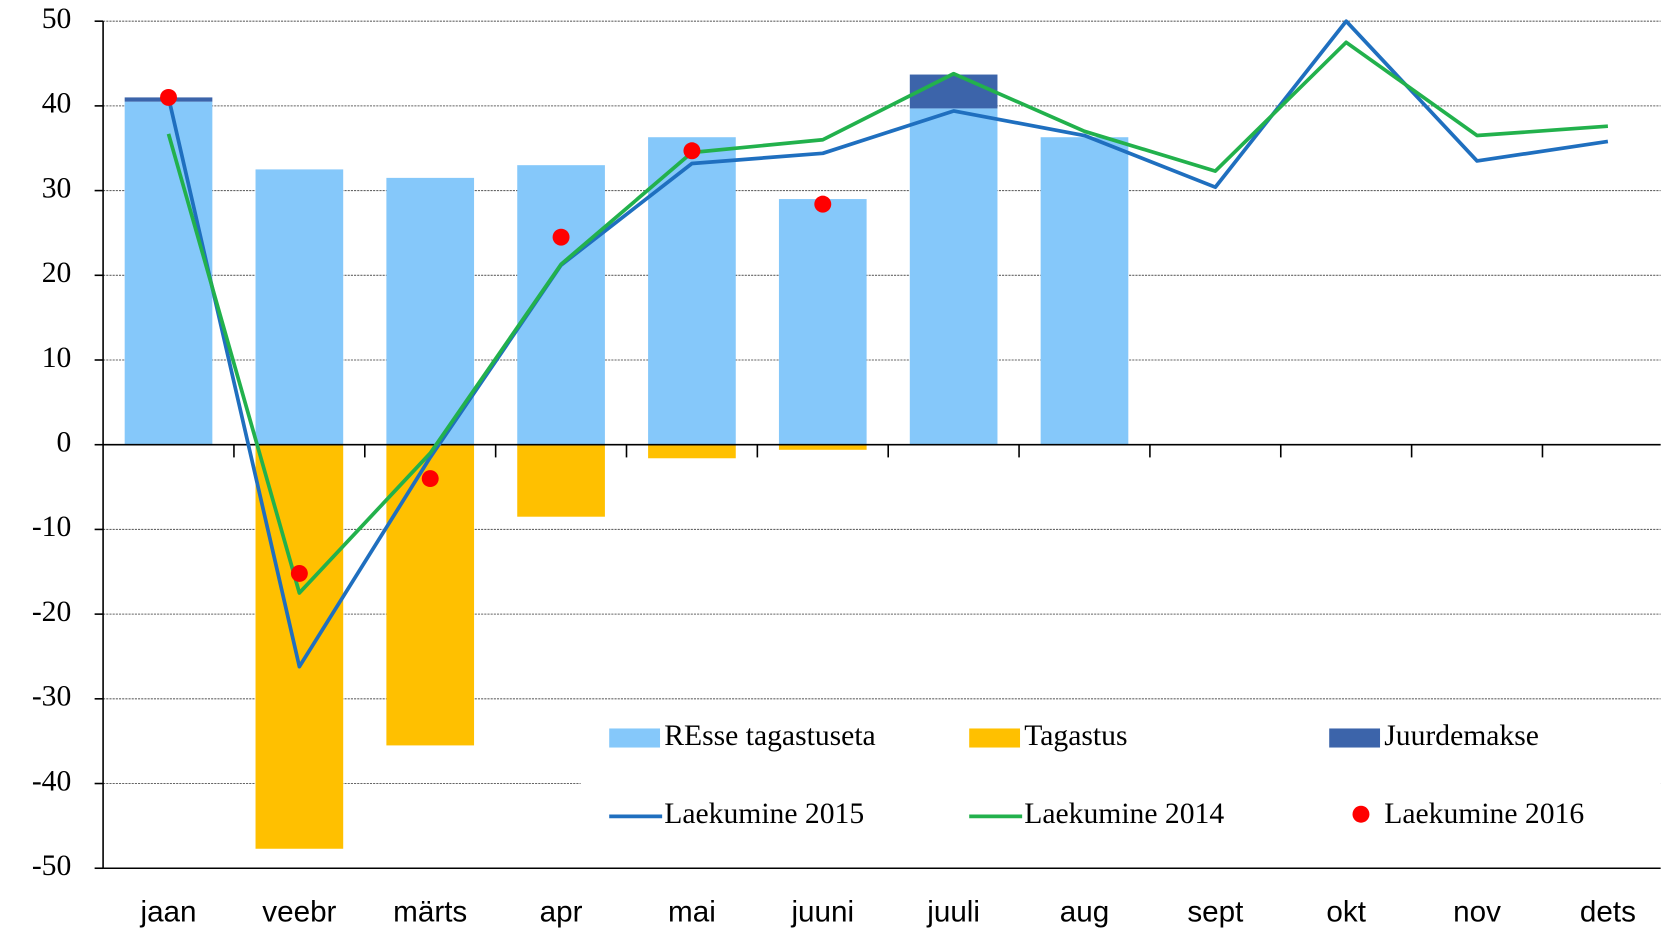 The width and height of the screenshot is (1661, 936). What do you see at coordinates (1346, 912) in the screenshot?
I see `x-tick-label: okt` at bounding box center [1346, 912].